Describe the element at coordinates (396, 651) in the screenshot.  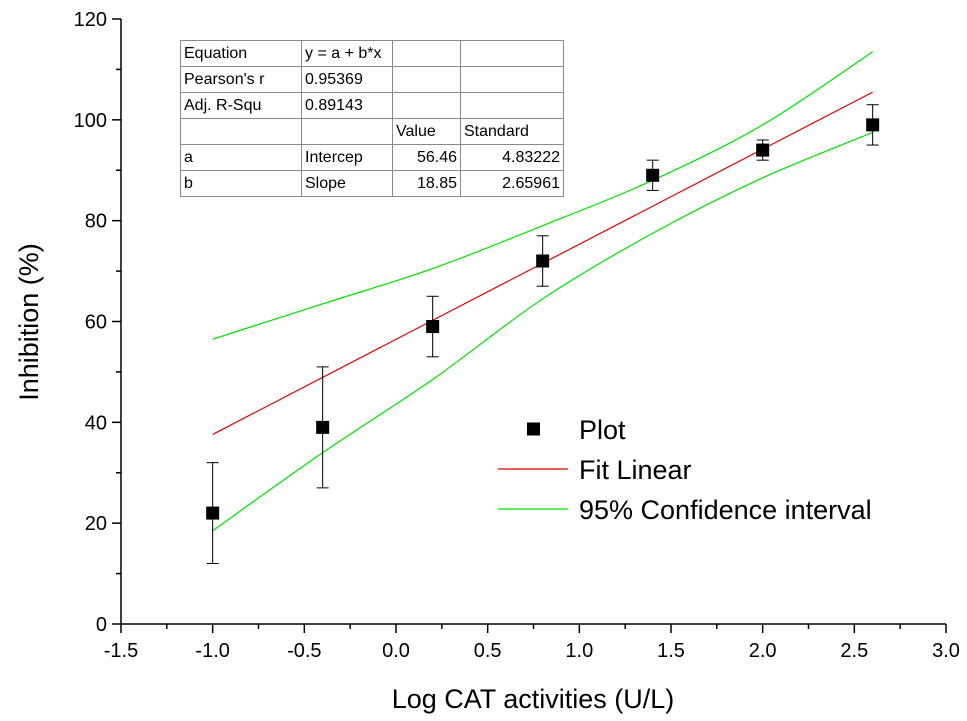
I see `x-tick-label: 0.0` at that location.